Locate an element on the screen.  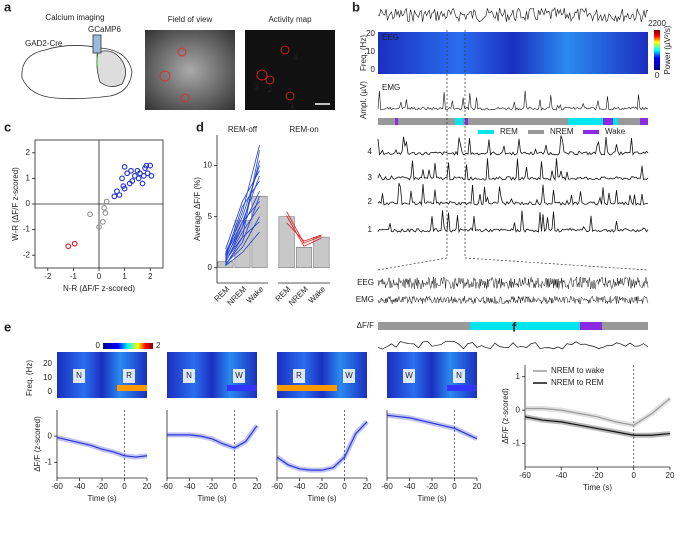
hypnogram is located at coordinates (513, 121).